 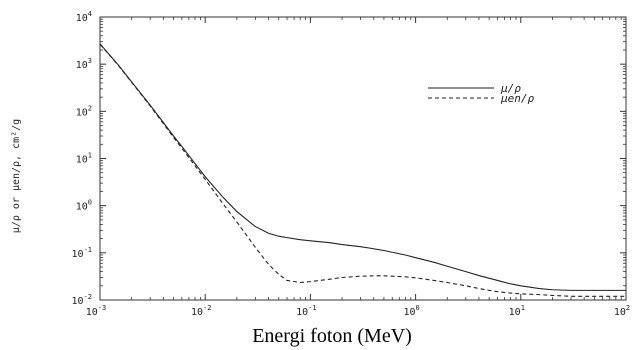 I want to click on legend-label: μ/ρ, so click(x=510, y=88).